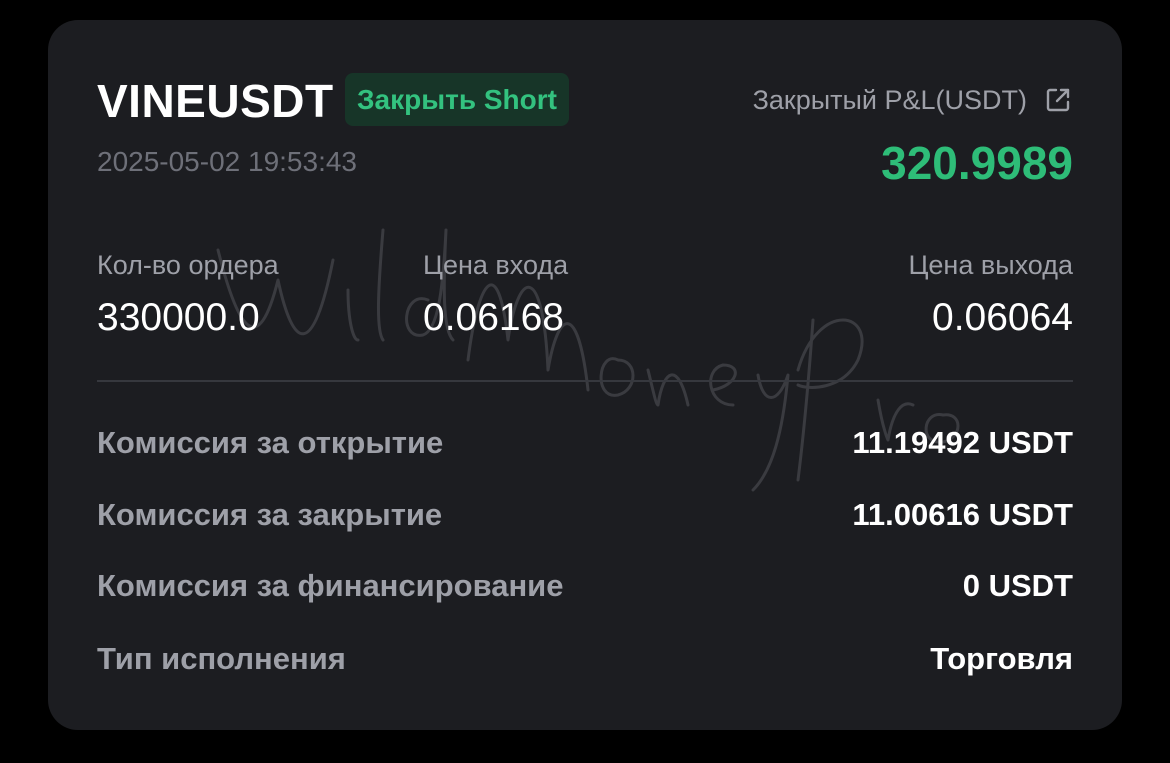 The height and width of the screenshot is (763, 1170). Describe the element at coordinates (585, 659) in the screenshot. I see `detail-row-exec-type: Тип исполнения Торговля` at that location.